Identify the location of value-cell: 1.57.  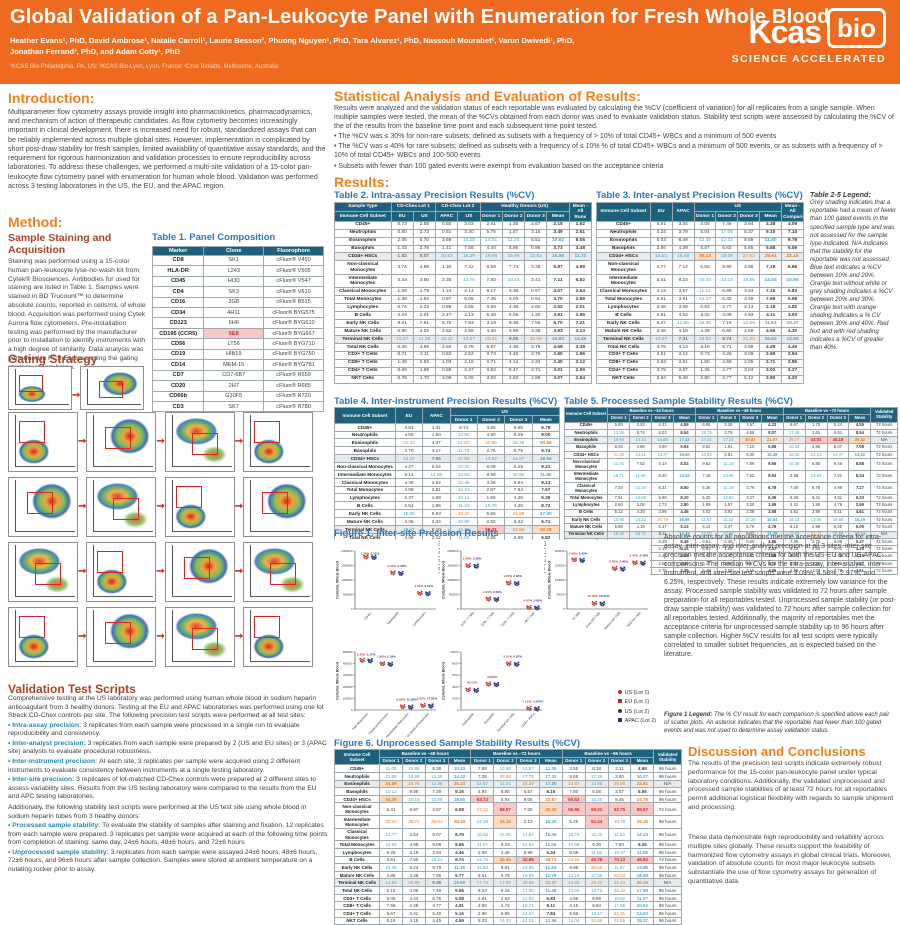
(513, 233).